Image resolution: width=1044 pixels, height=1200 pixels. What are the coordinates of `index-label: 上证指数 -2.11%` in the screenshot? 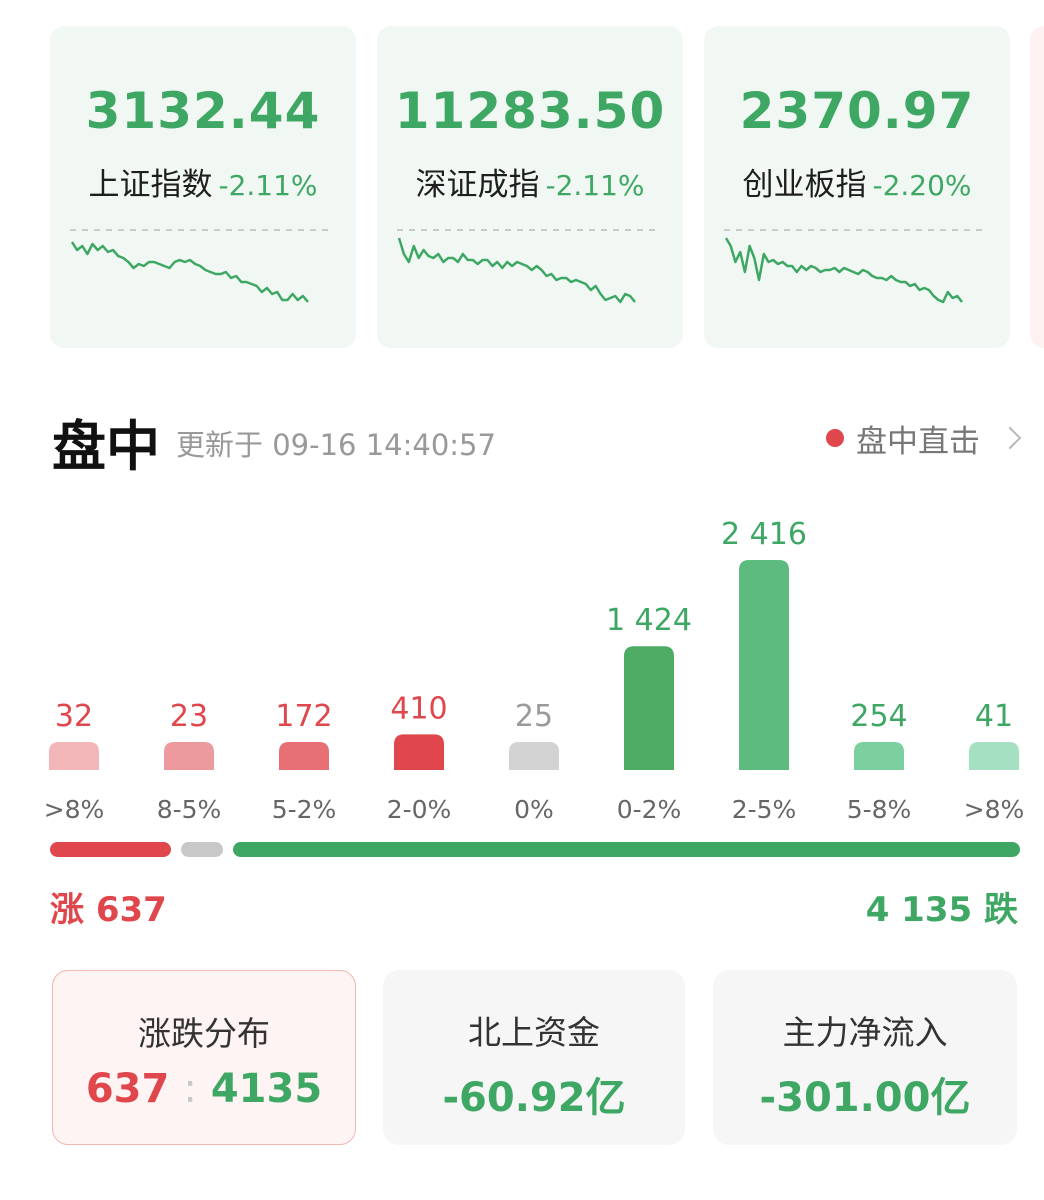 It's located at (203, 181).